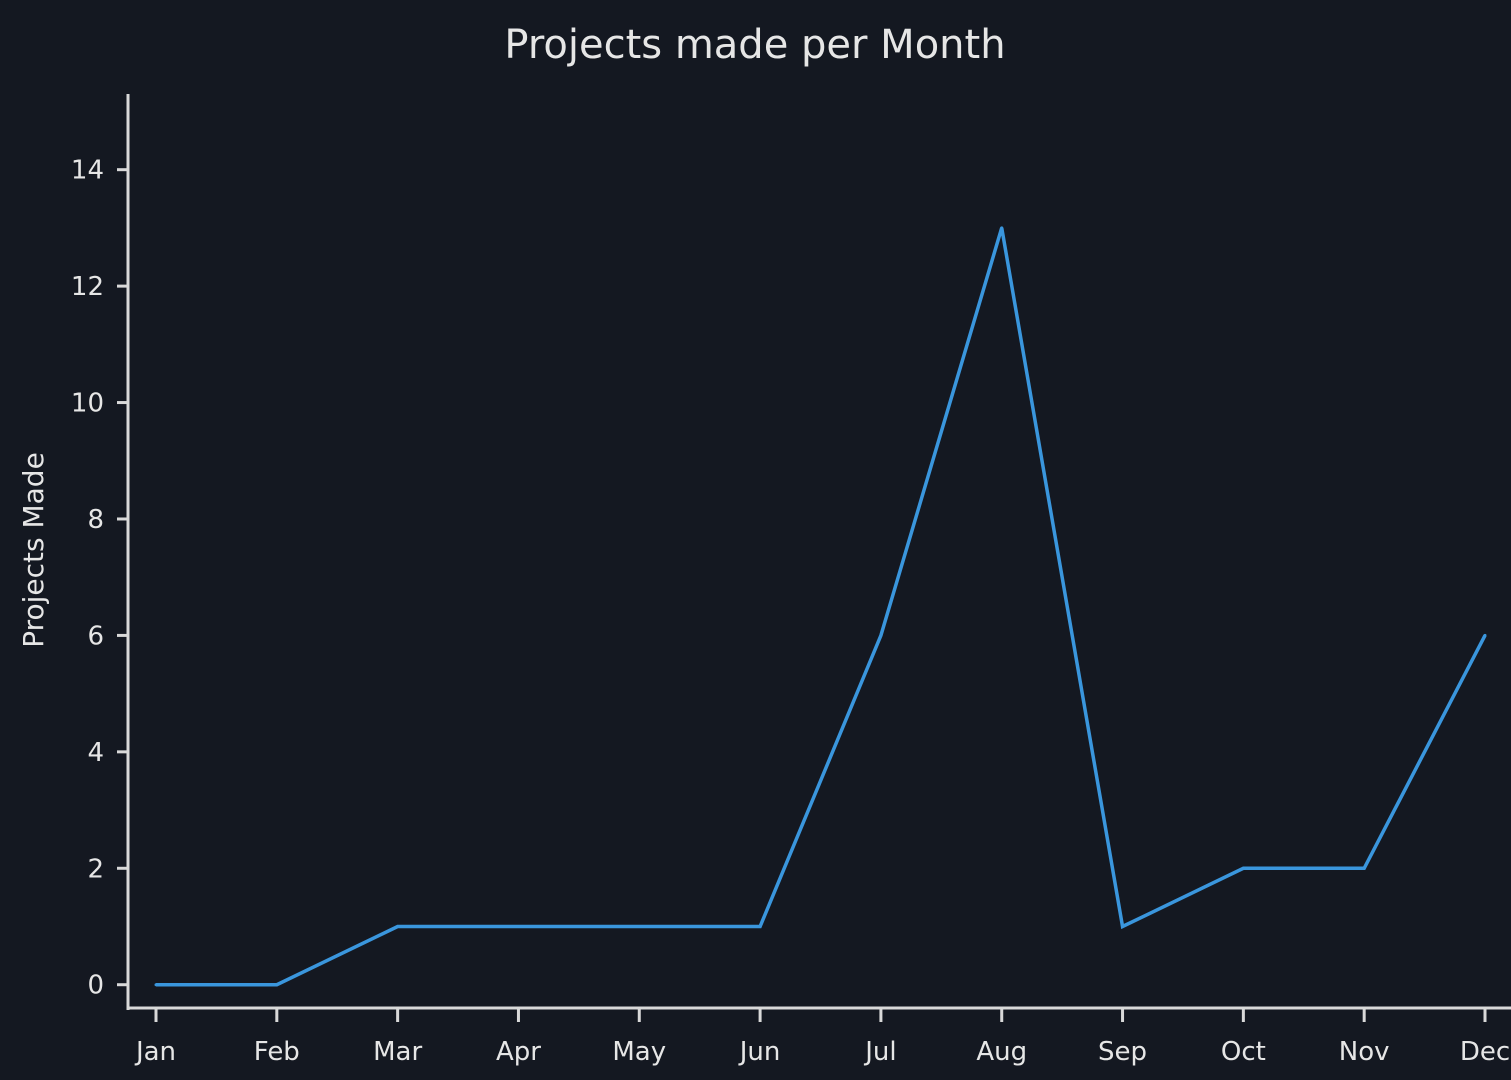  What do you see at coordinates (95, 636) in the screenshot?
I see `y-tick-label: 6` at bounding box center [95, 636].